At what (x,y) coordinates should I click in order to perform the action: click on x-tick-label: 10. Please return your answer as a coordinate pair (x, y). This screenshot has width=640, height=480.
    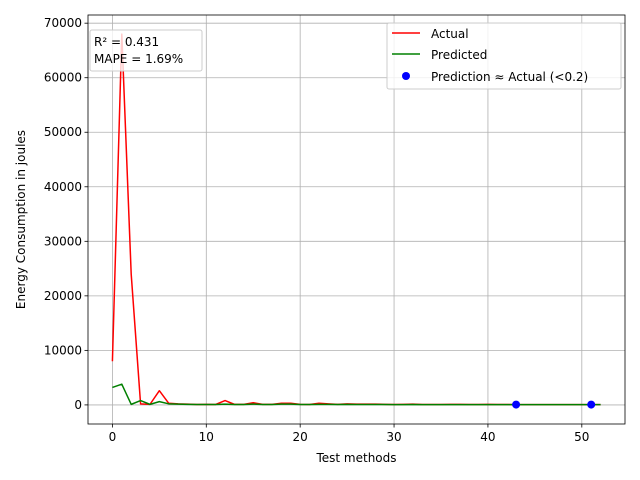
    Looking at the image, I should click on (206, 437).